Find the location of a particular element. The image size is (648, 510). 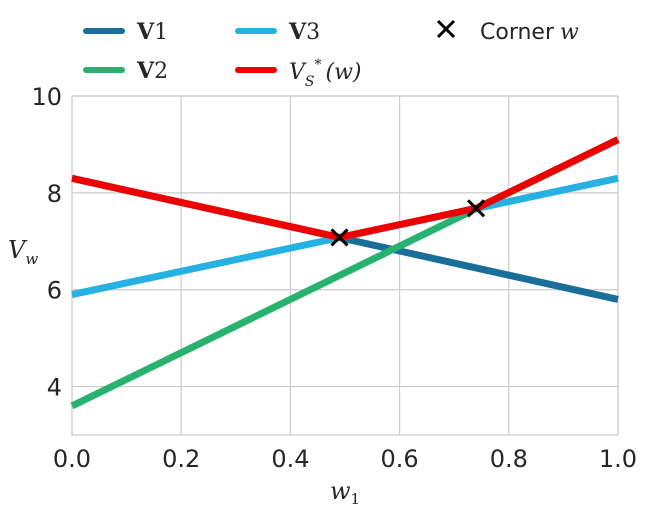

x-tick-label: 0.0 is located at coordinates (72, 459).